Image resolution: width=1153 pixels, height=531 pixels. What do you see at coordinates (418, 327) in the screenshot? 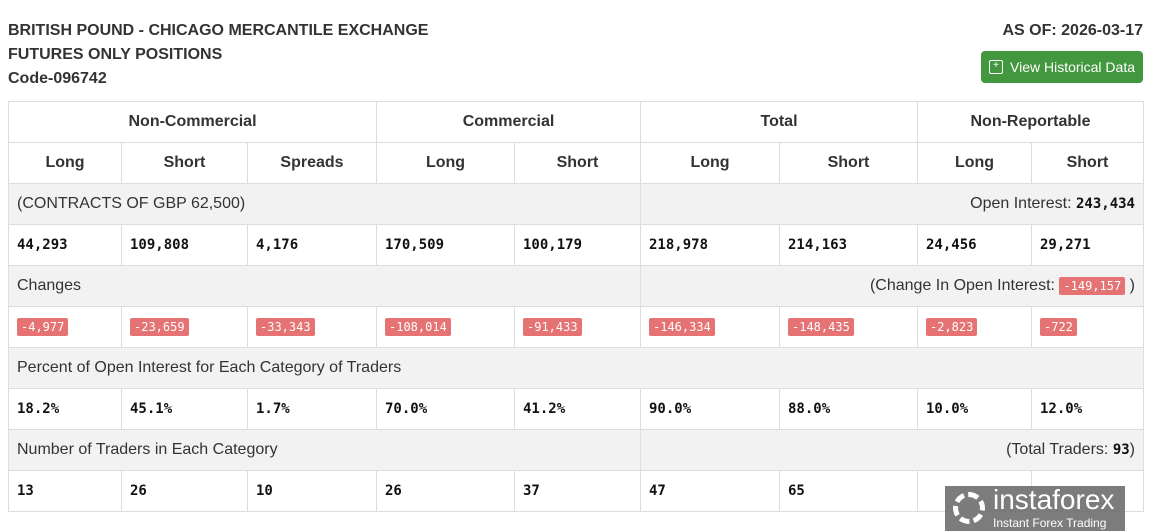
I see `change-badge: -108,014` at bounding box center [418, 327].